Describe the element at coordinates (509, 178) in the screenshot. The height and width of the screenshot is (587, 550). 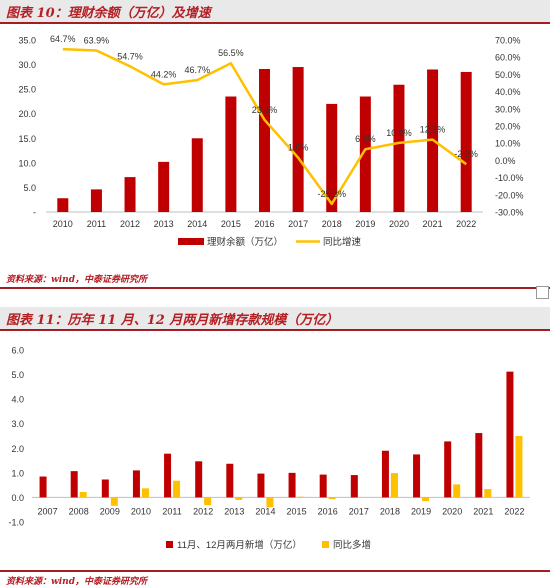
I see `y-right-tick-label: -10.0%` at that location.